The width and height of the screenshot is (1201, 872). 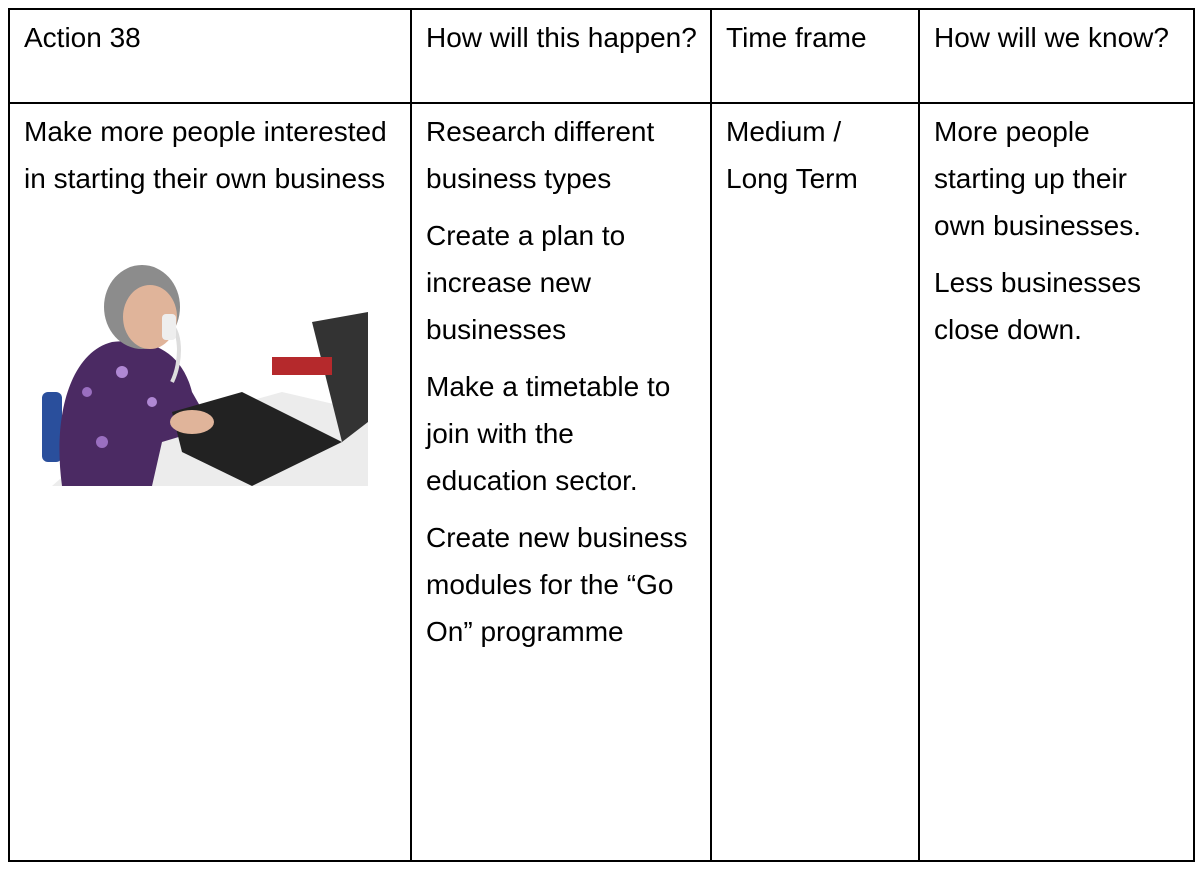 What do you see at coordinates (1056, 56) in the screenshot?
I see `header-cell: How will we know?` at bounding box center [1056, 56].